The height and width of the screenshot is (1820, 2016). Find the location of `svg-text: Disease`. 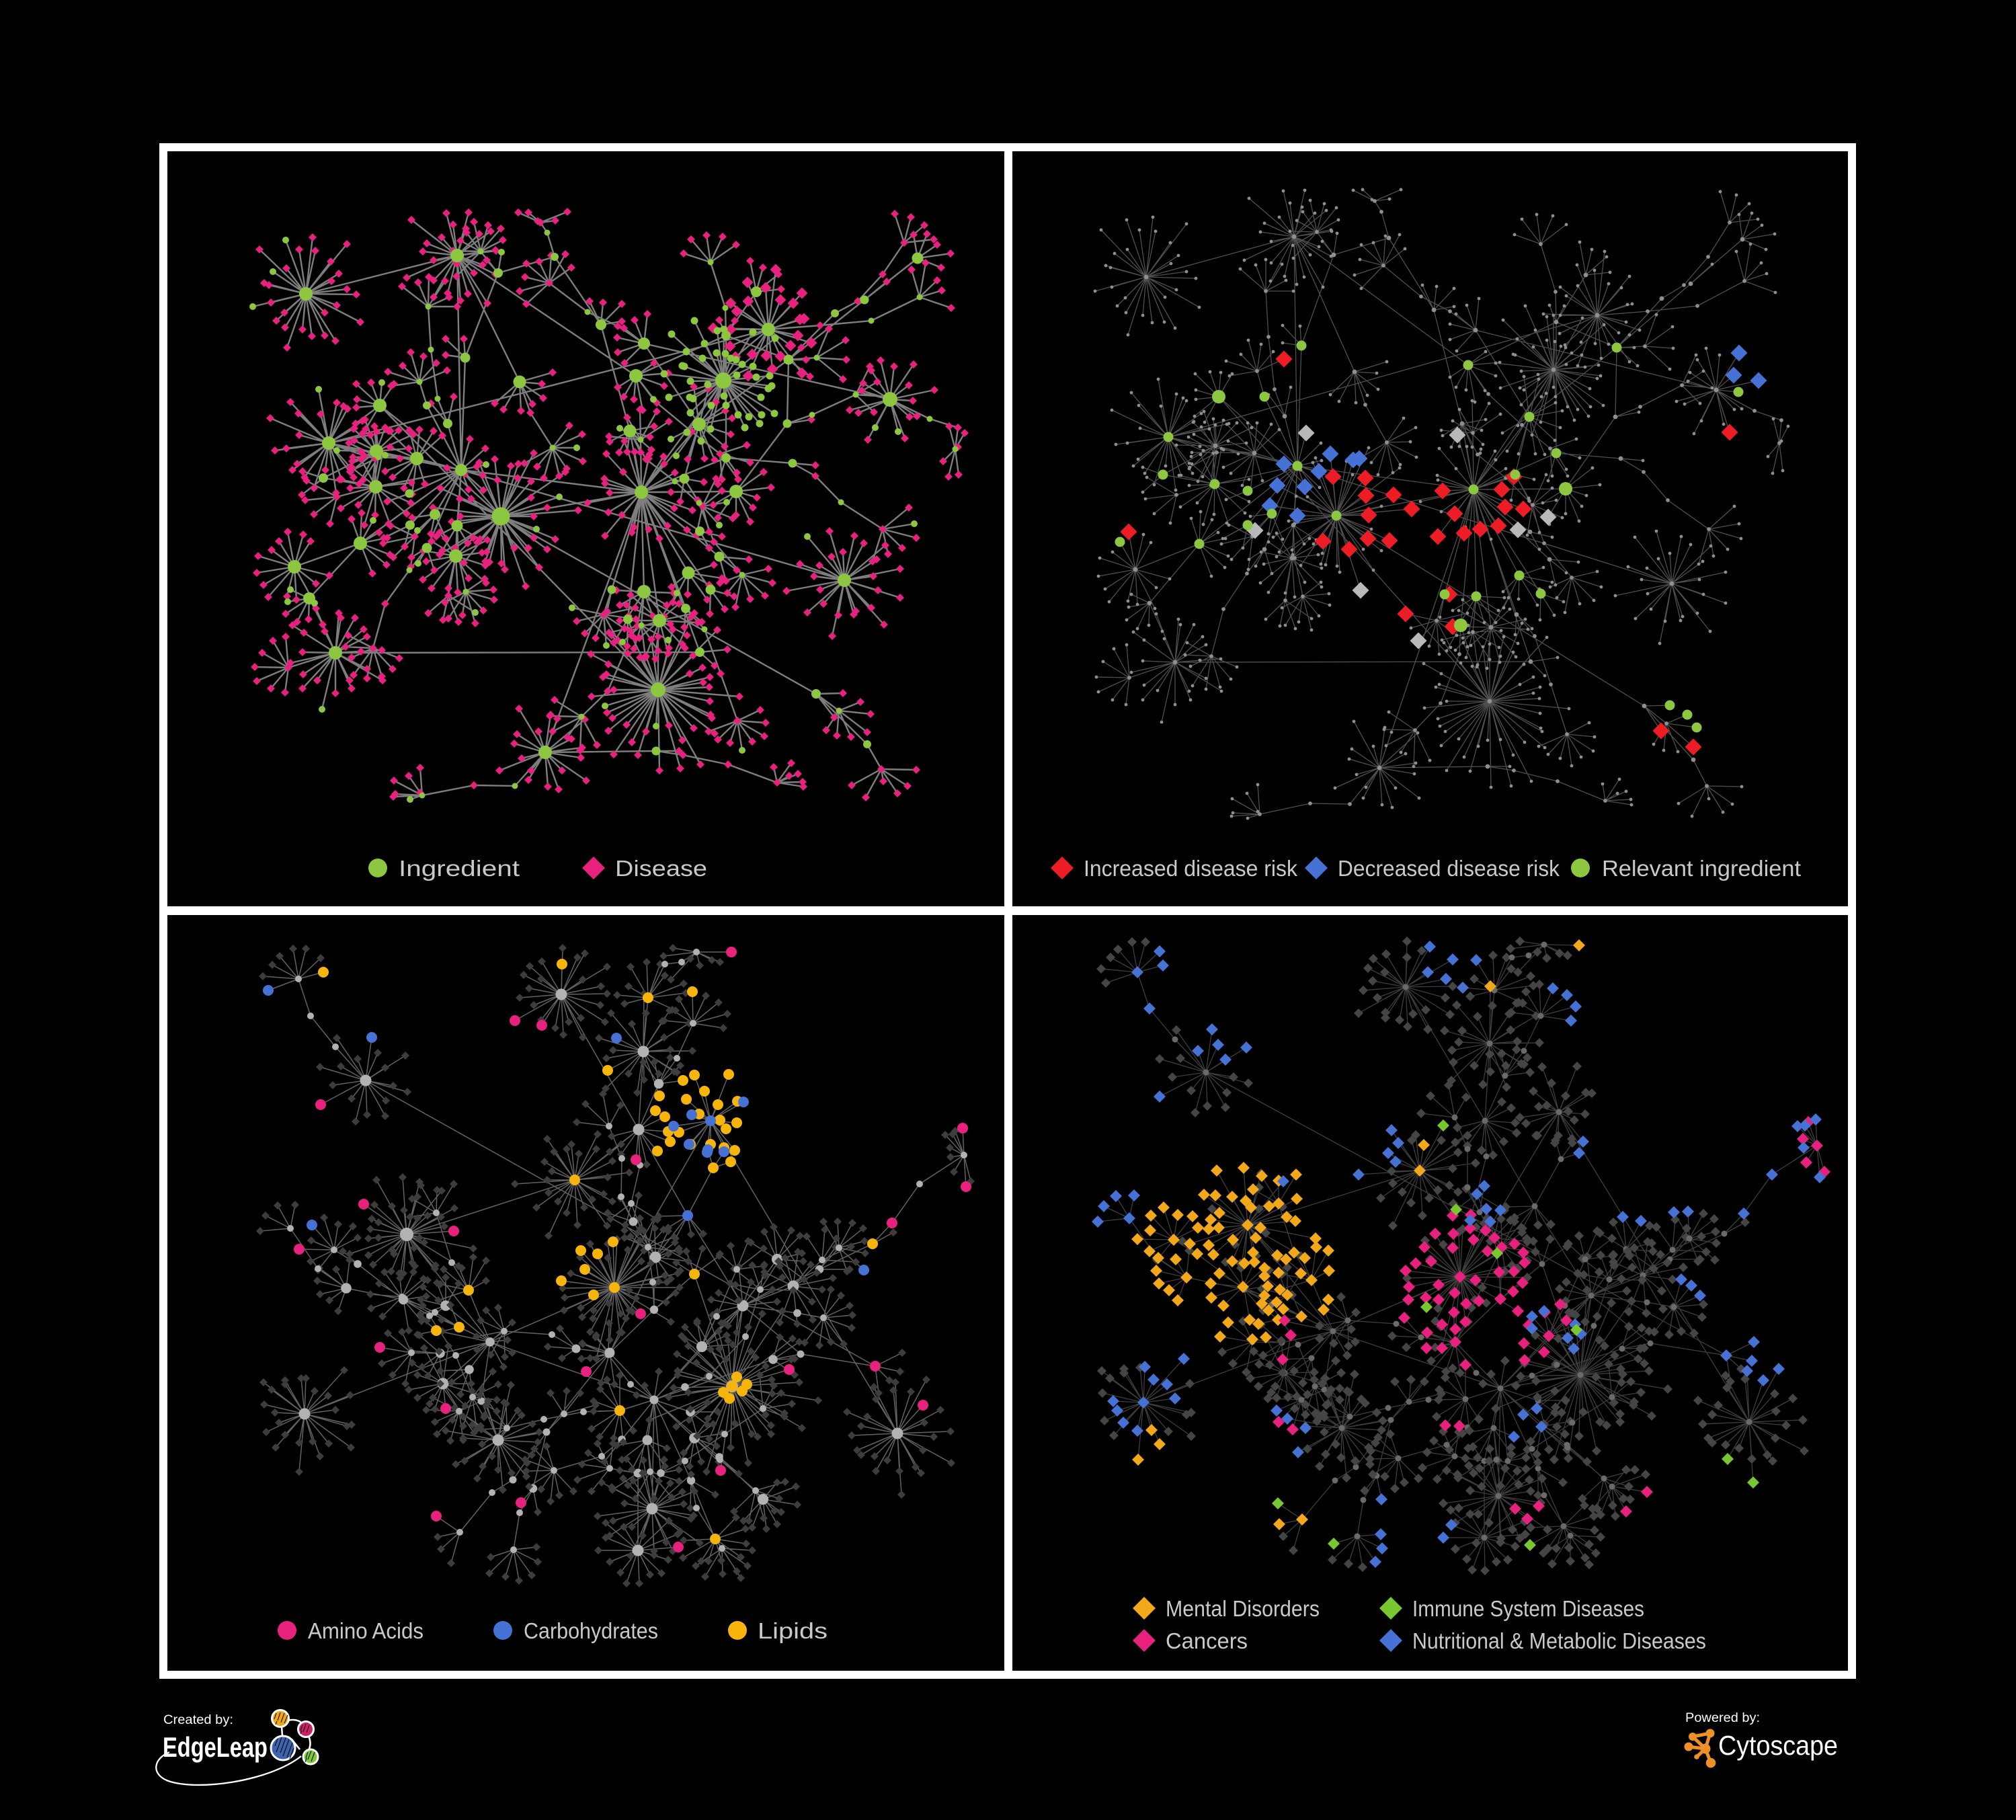

svg-text: Disease is located at coordinates (661, 868).